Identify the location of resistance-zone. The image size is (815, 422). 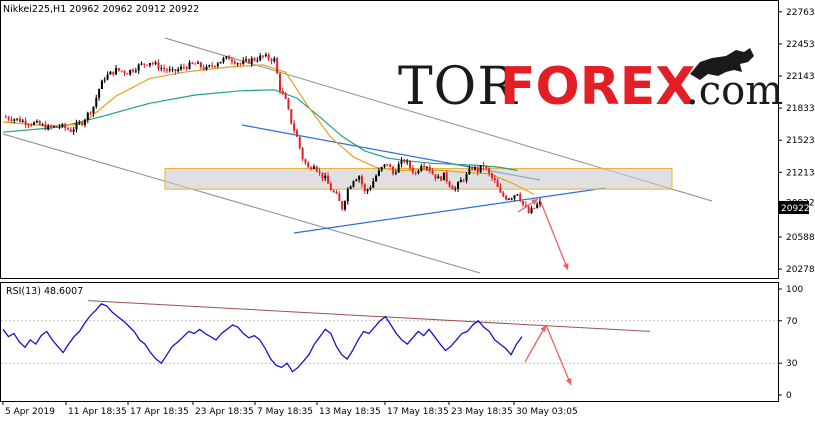
(418, 178).